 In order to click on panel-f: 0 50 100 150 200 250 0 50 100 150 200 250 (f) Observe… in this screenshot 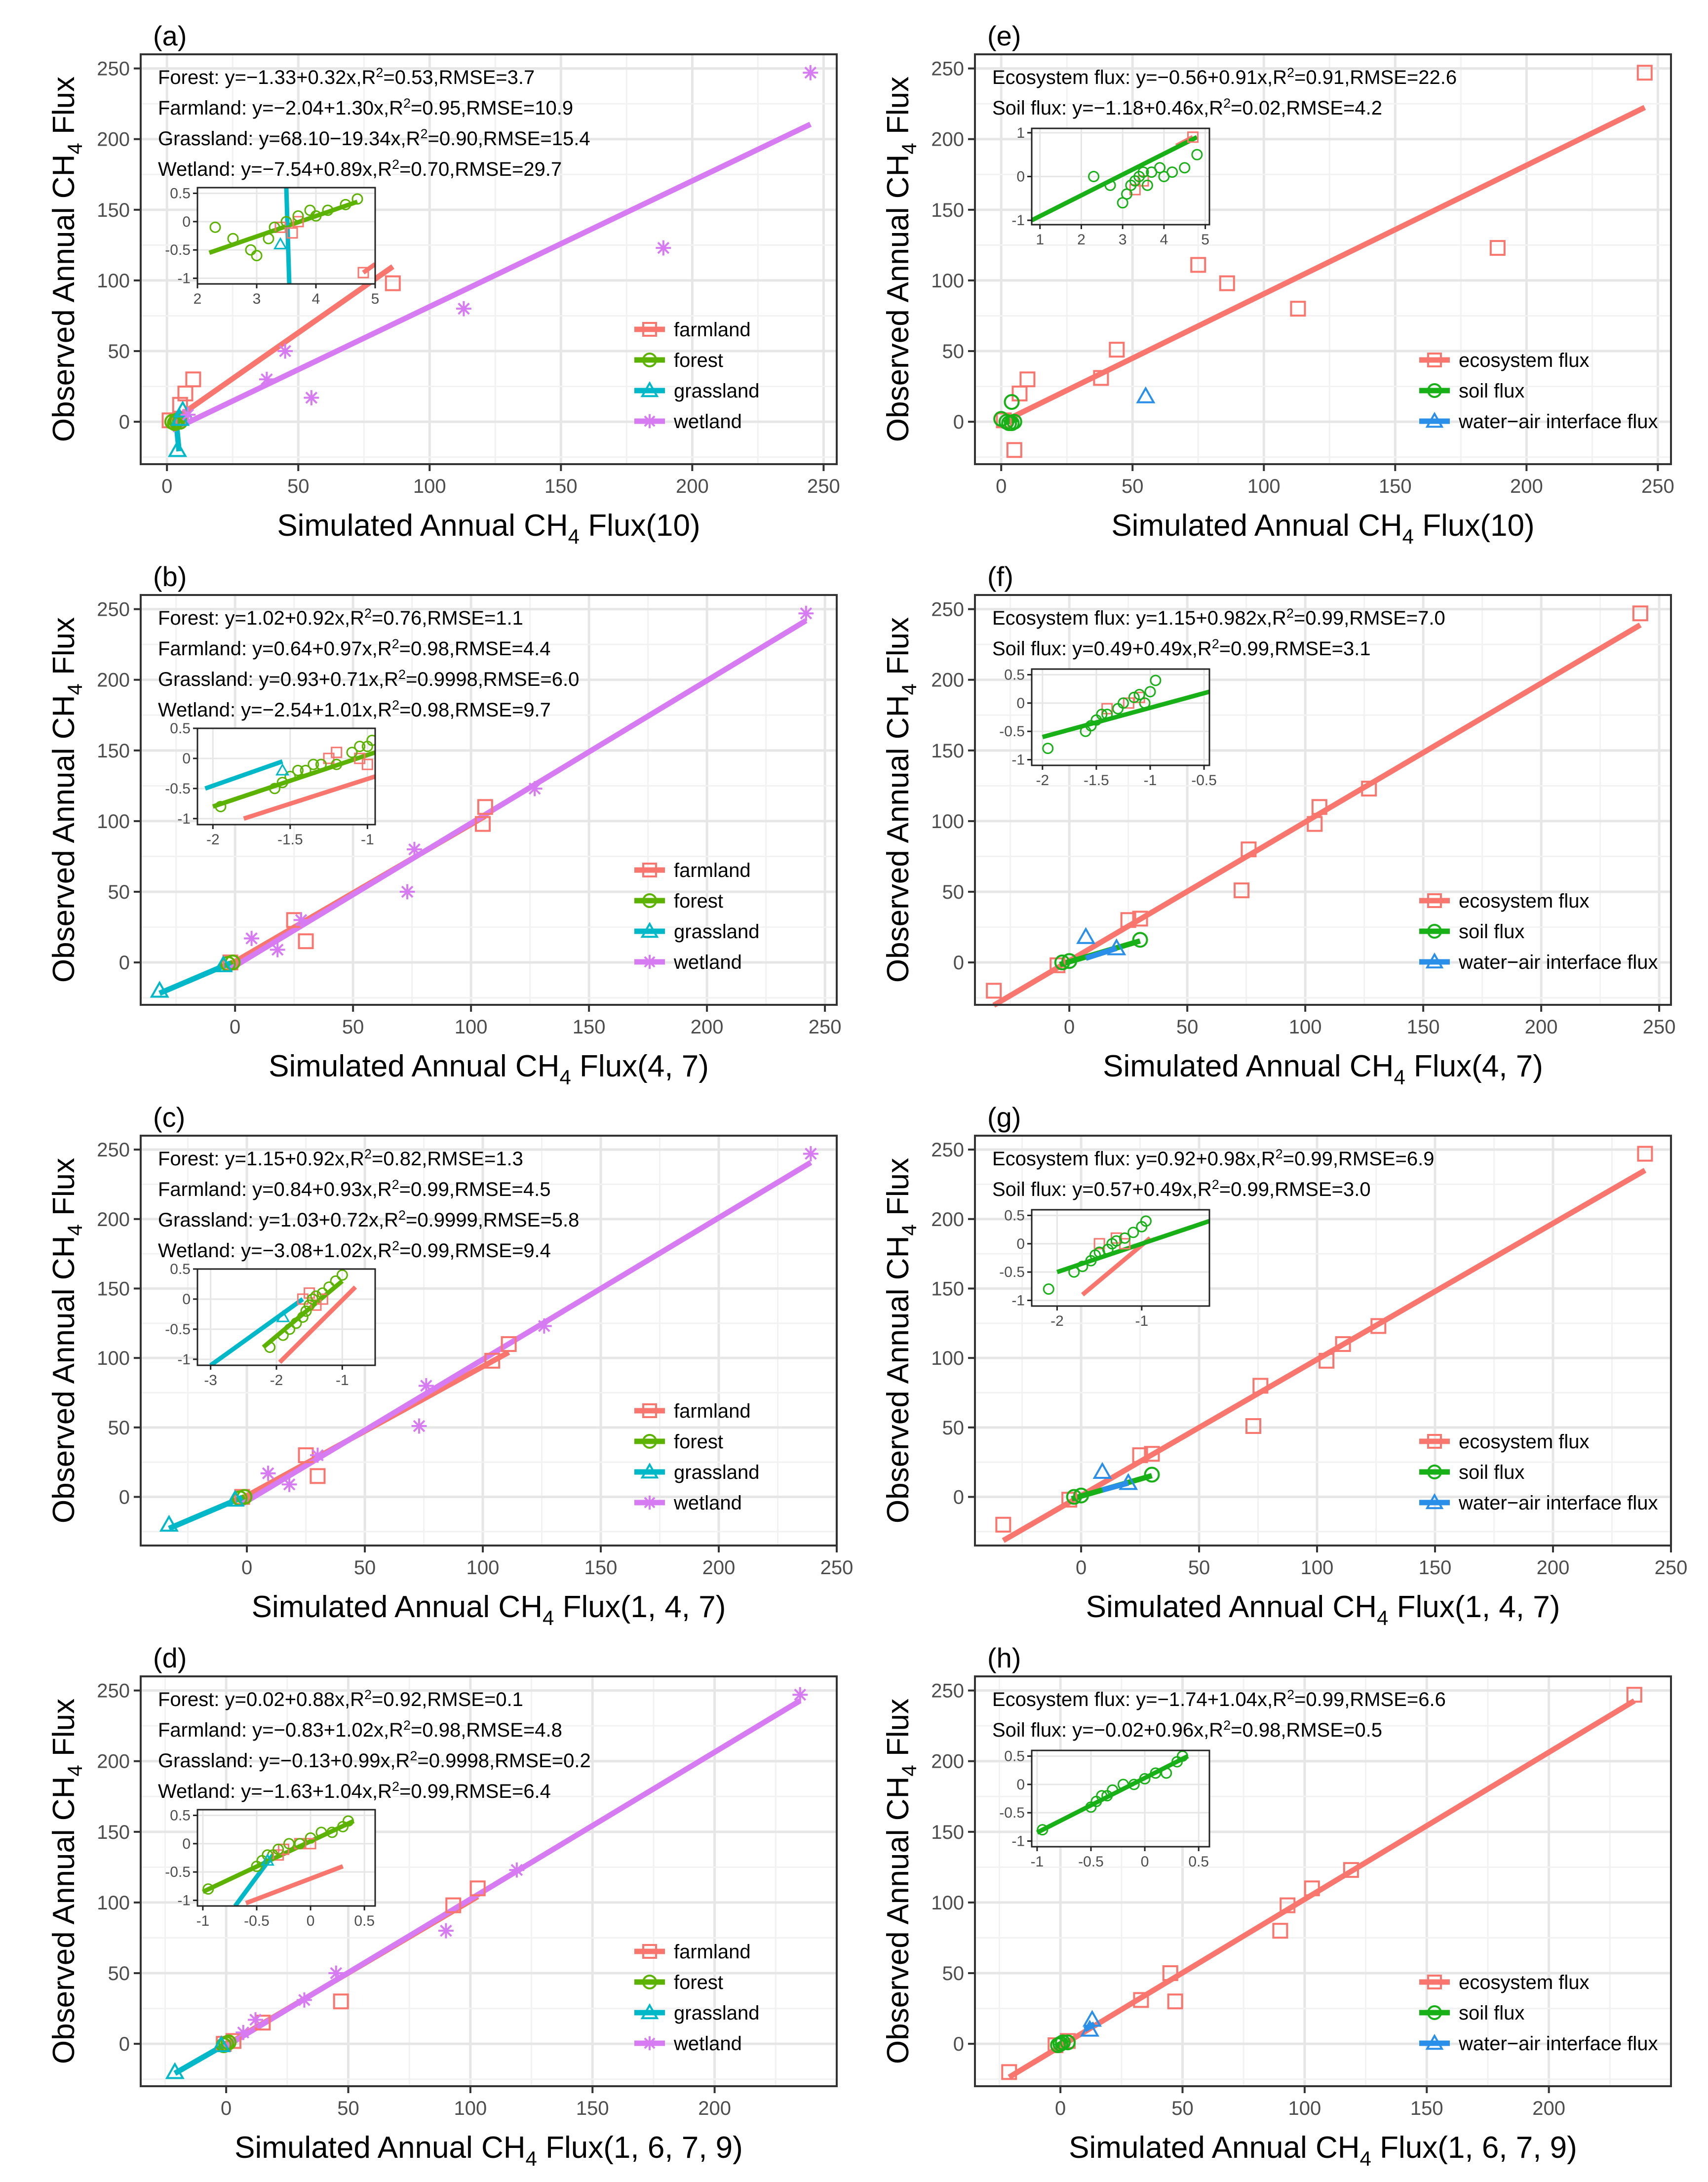, I will do `click(1278, 825)`.